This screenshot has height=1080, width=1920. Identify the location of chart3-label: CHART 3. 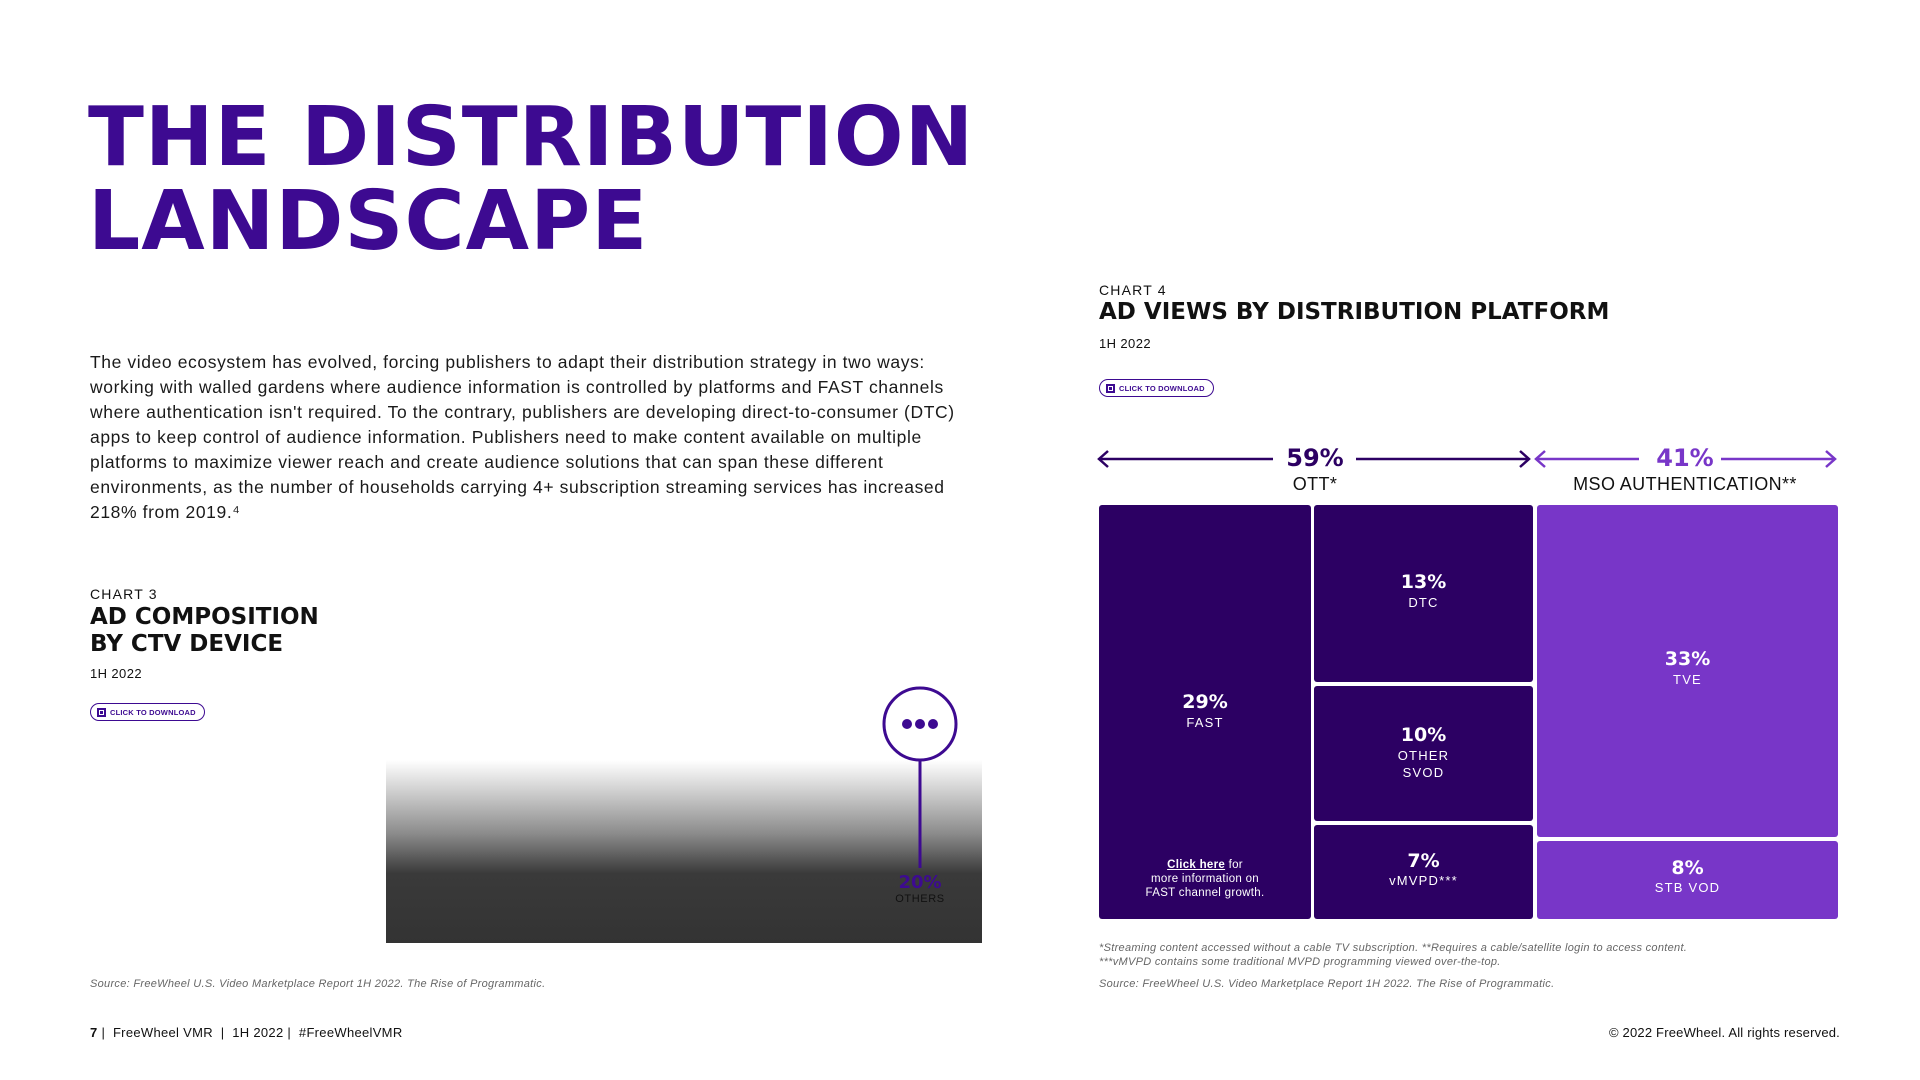
(124, 594).